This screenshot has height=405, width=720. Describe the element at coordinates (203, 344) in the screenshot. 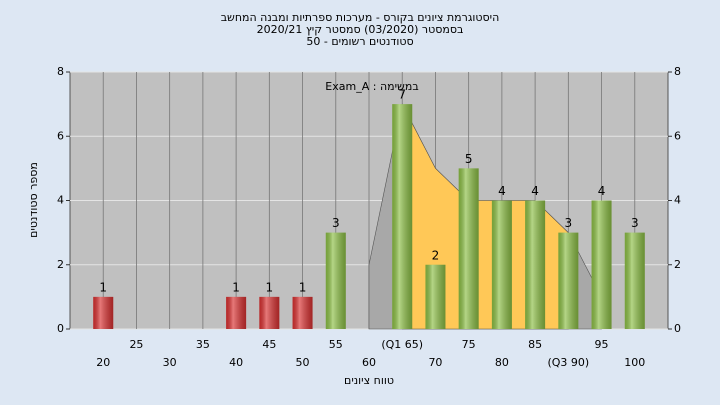

I see `x-tick-label: 35` at that location.